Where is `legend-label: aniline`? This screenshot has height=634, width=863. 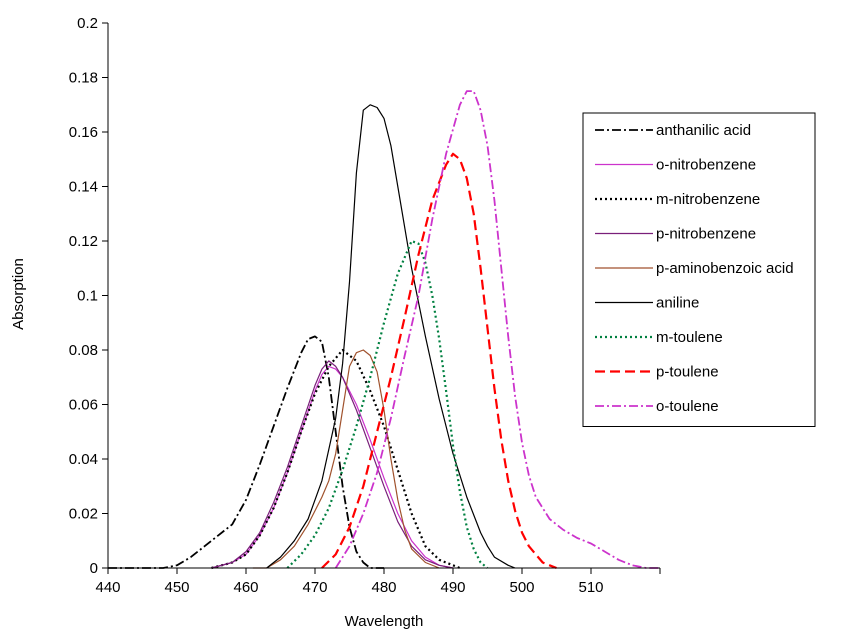 legend-label: aniline is located at coordinates (677, 303).